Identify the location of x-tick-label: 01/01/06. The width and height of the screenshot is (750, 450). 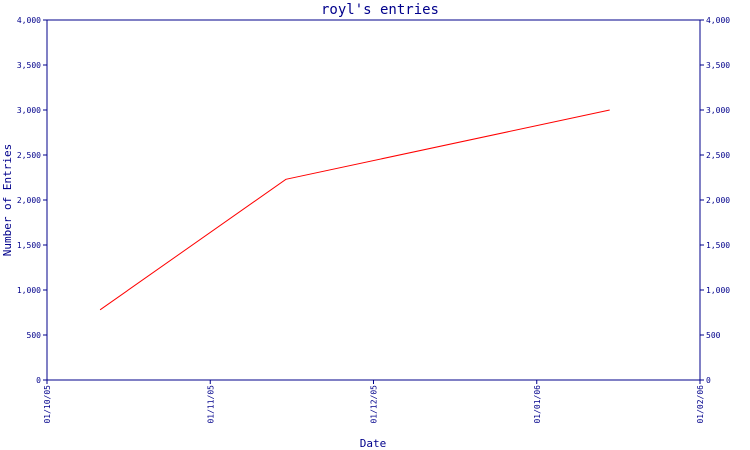
(537, 404).